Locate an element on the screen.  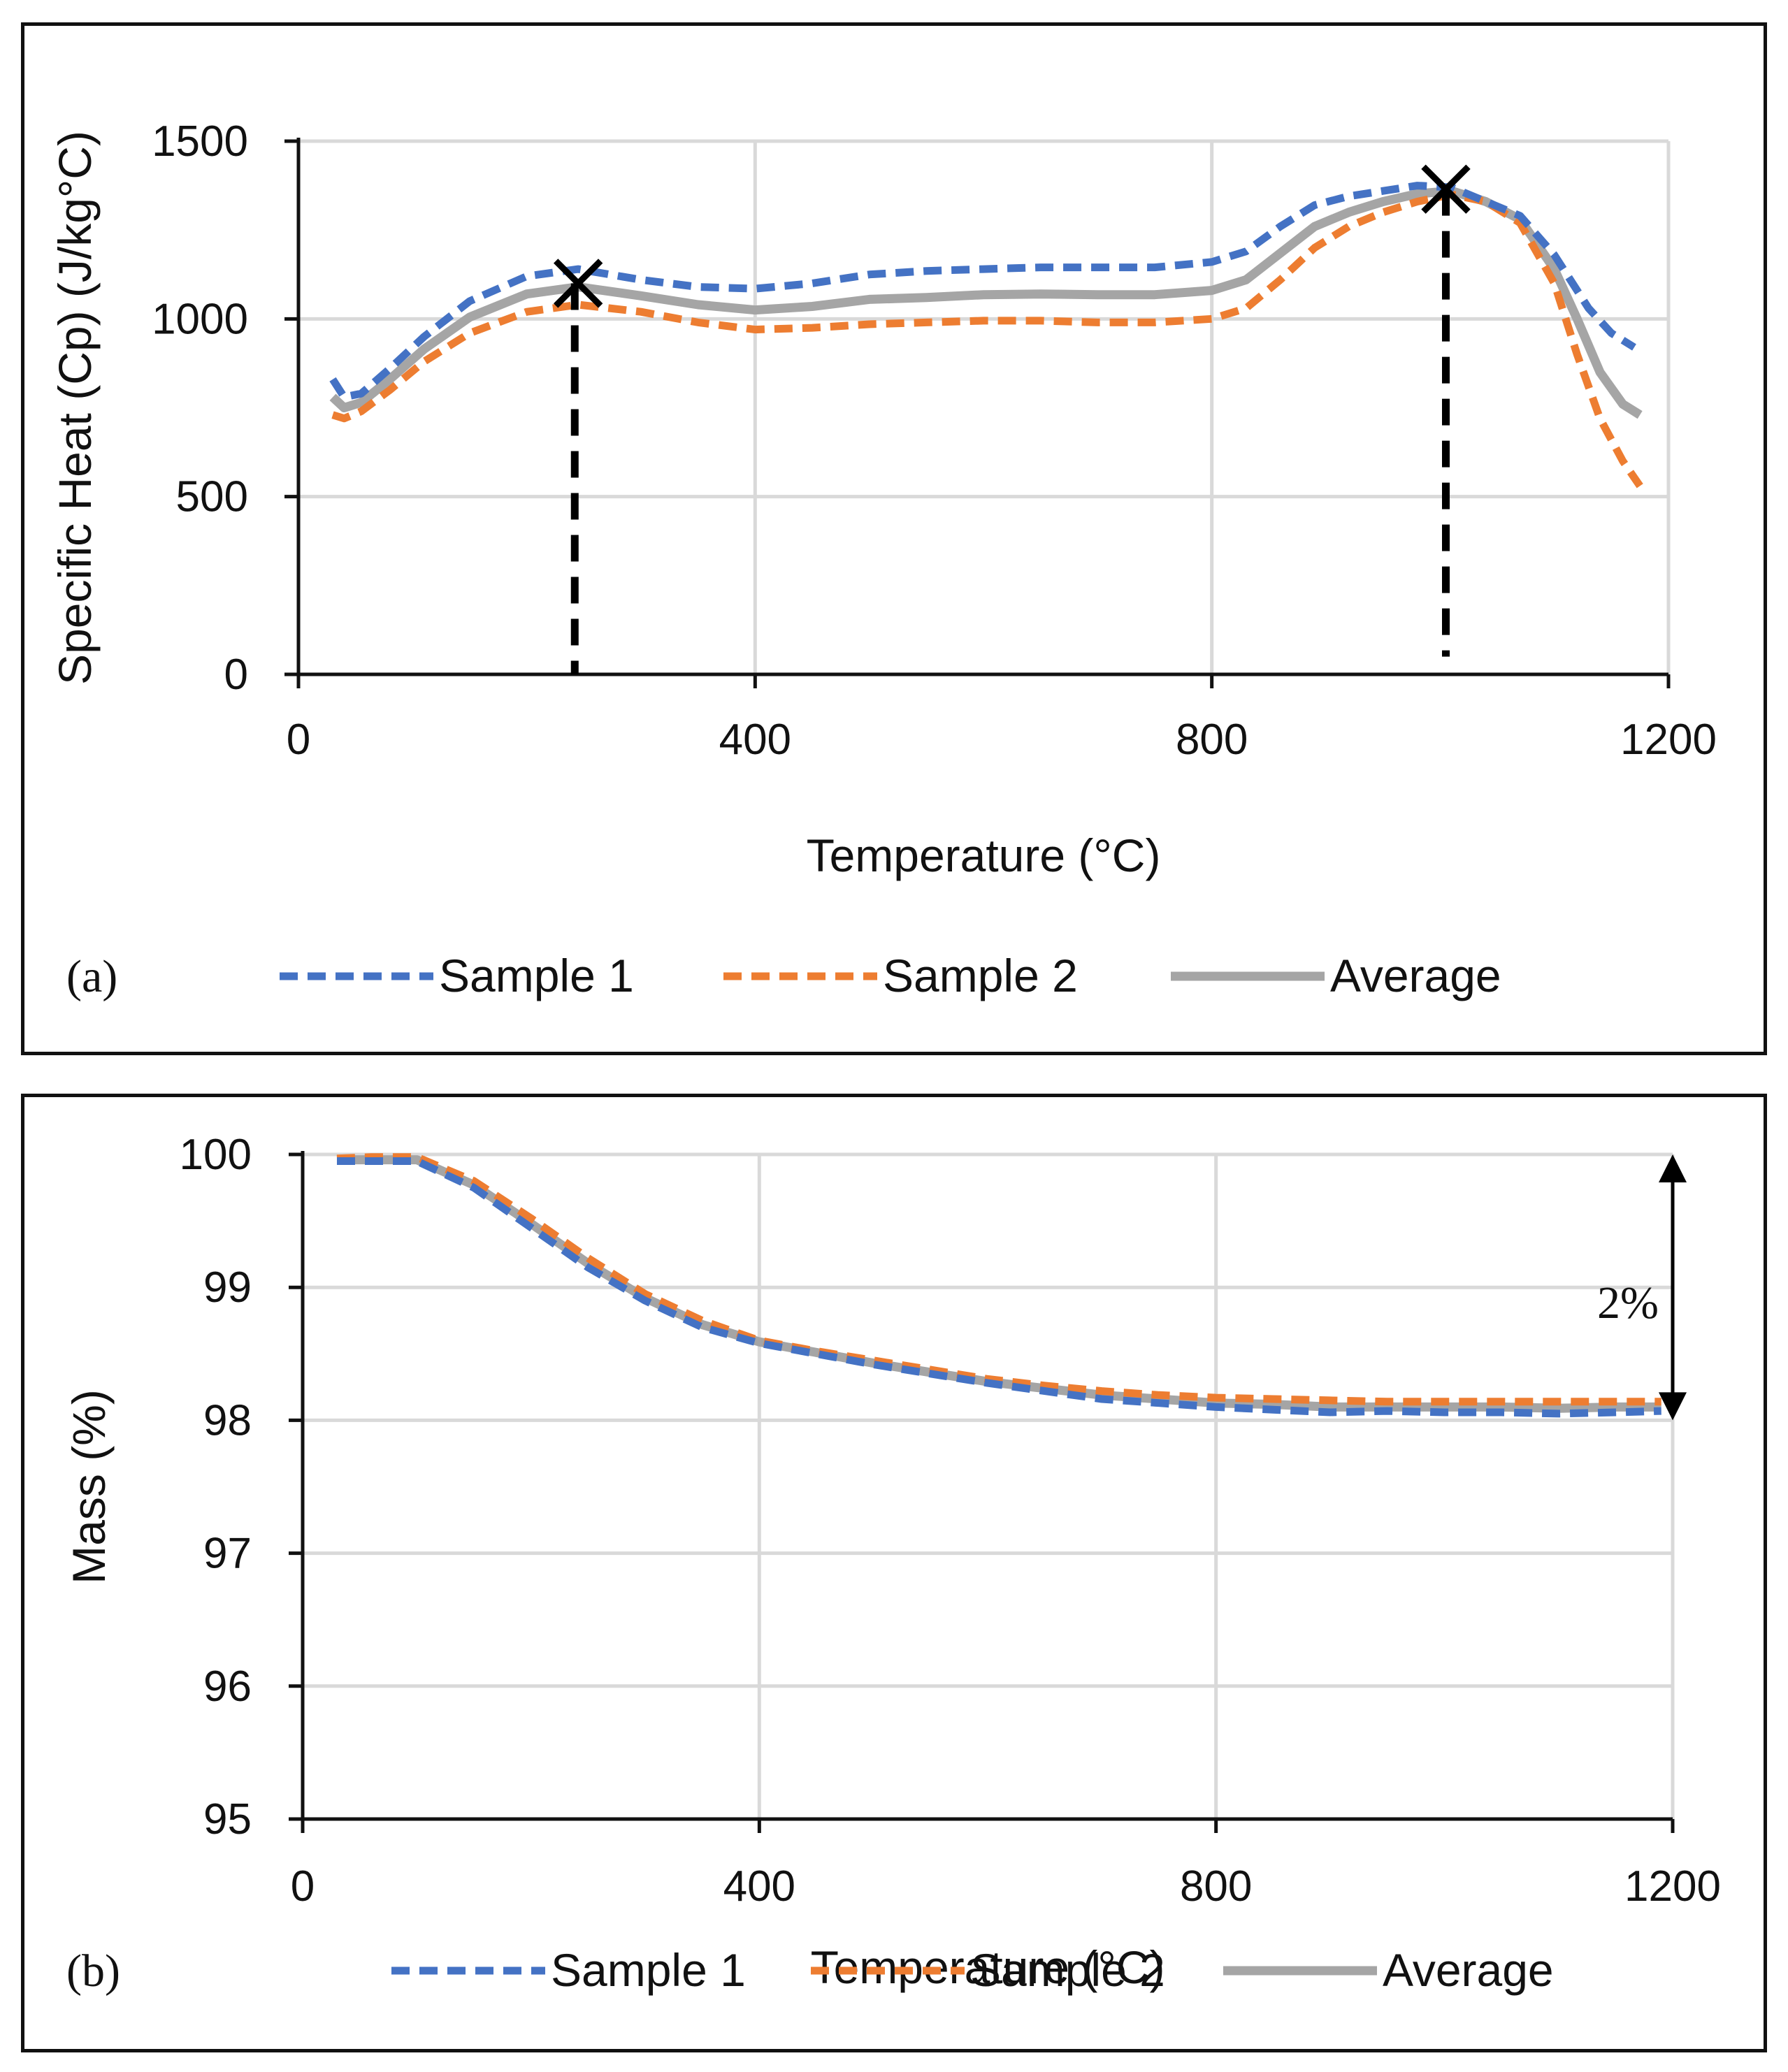
y-tick-label: 95 is located at coordinates (228, 1819).